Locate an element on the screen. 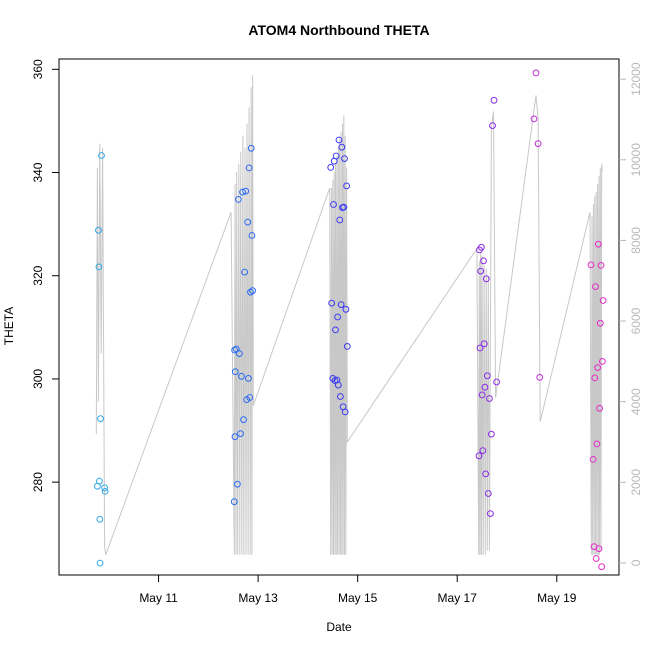 Image resolution: width=650 pixels, height=650 pixels. y-tick-label: 320 is located at coordinates (38, 275).